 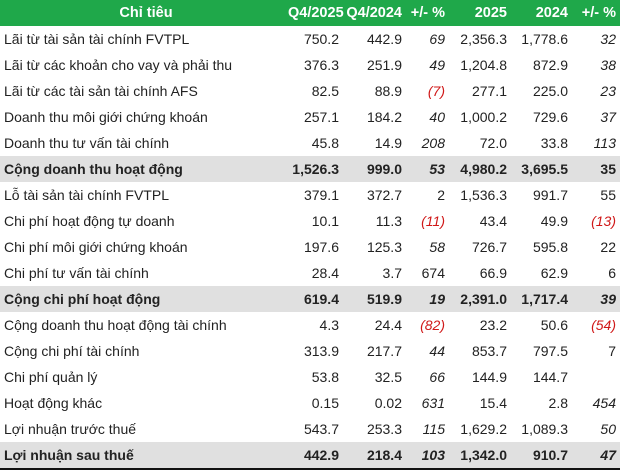 I want to click on cell-q4-2025: 379.1, so click(x=321, y=195).